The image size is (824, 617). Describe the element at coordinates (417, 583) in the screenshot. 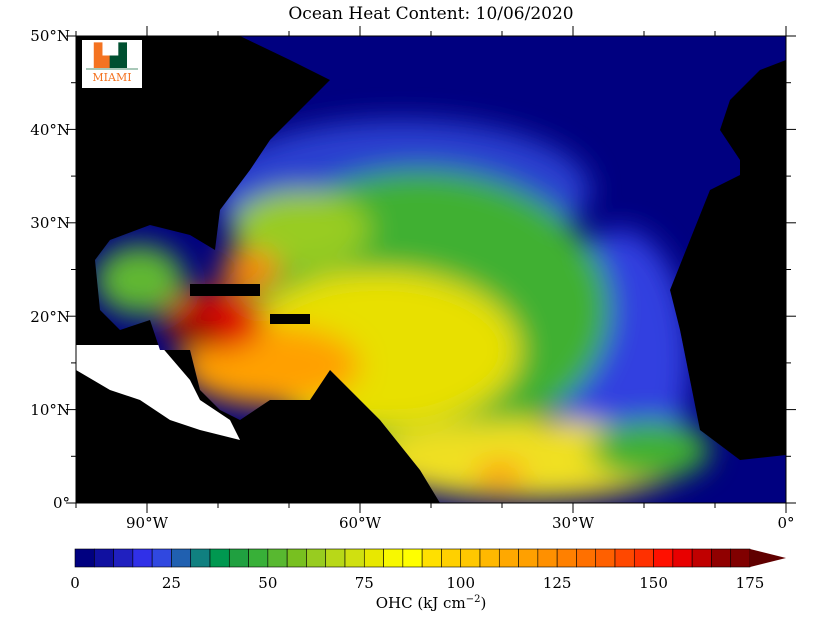

I see `colorbar-ticks: 0 25 50 75 100 125 150 175` at that location.